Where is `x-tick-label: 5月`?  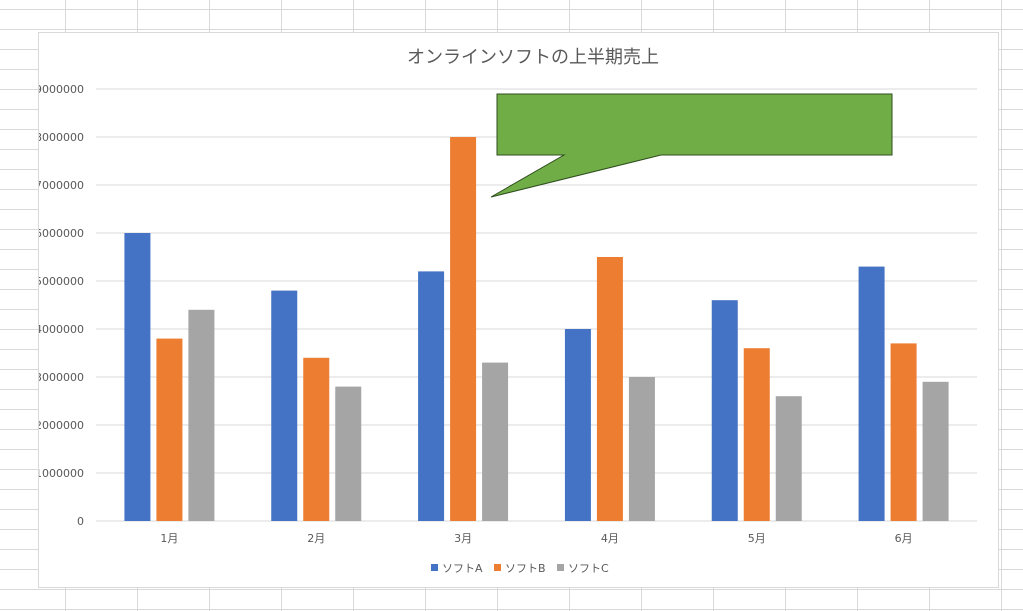 x-tick-label: 5月 is located at coordinates (757, 538).